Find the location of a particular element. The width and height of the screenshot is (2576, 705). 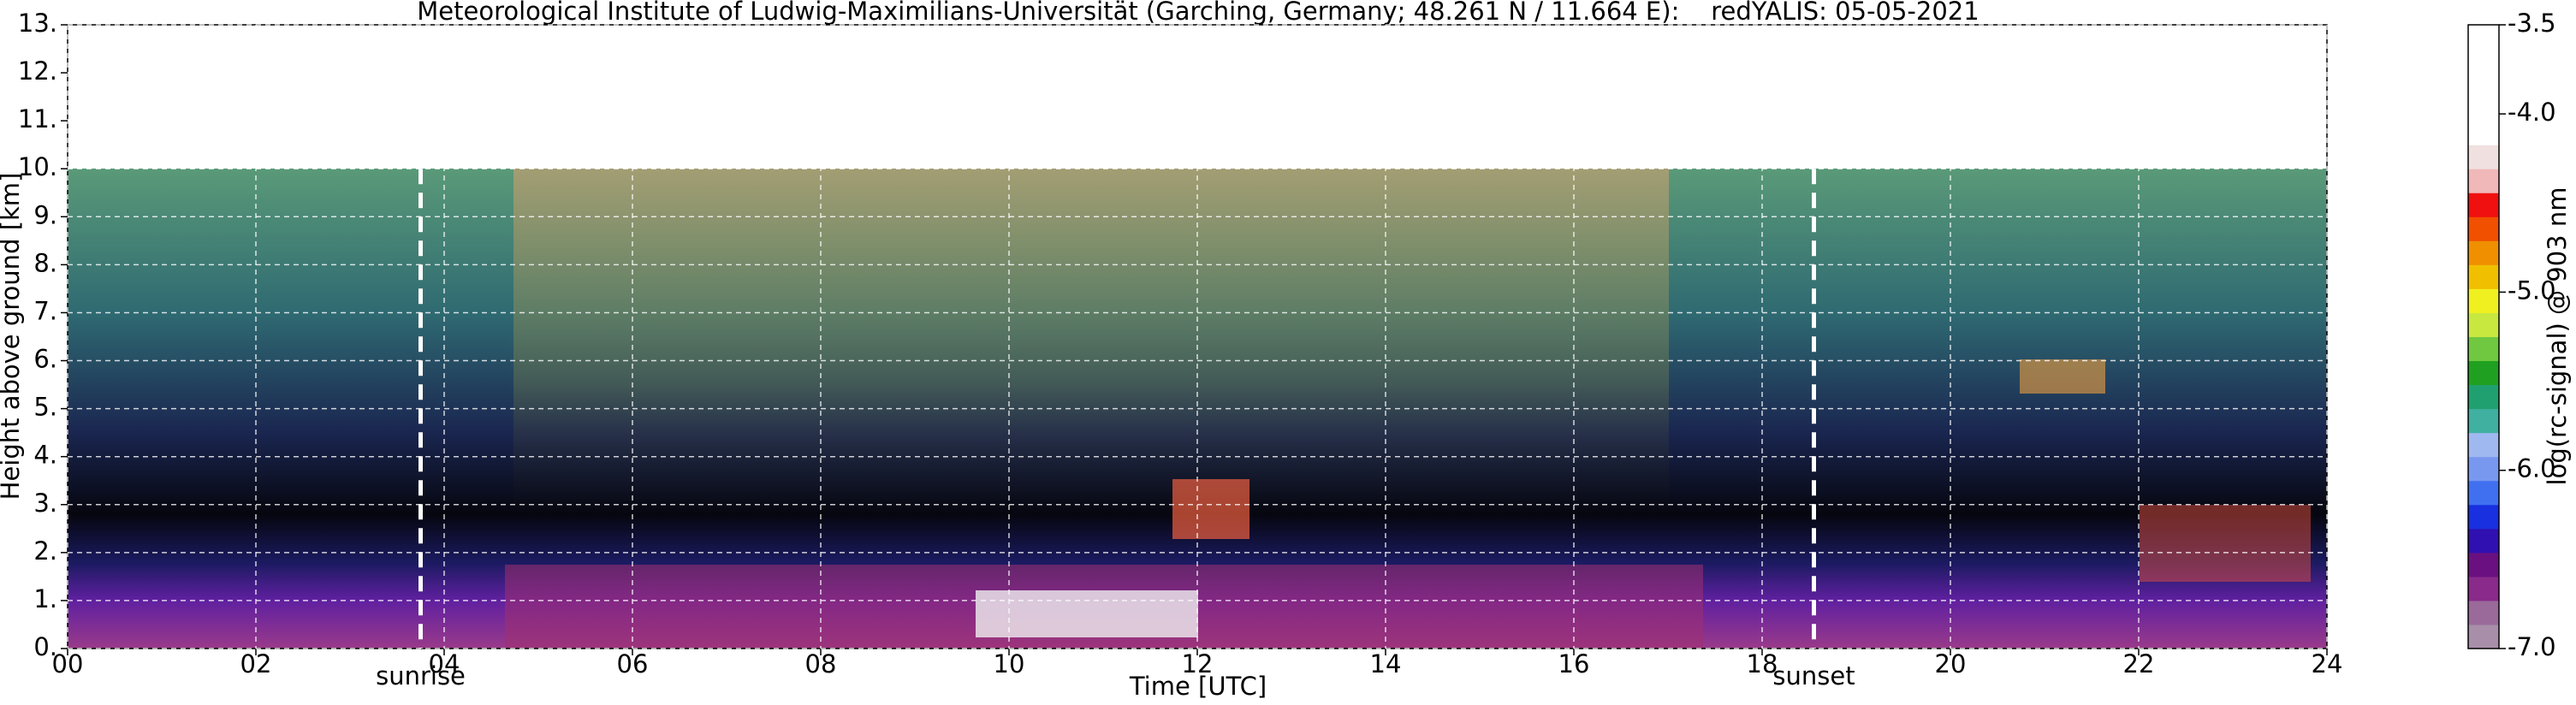

colorbar-frame is located at coordinates (2483, 336).